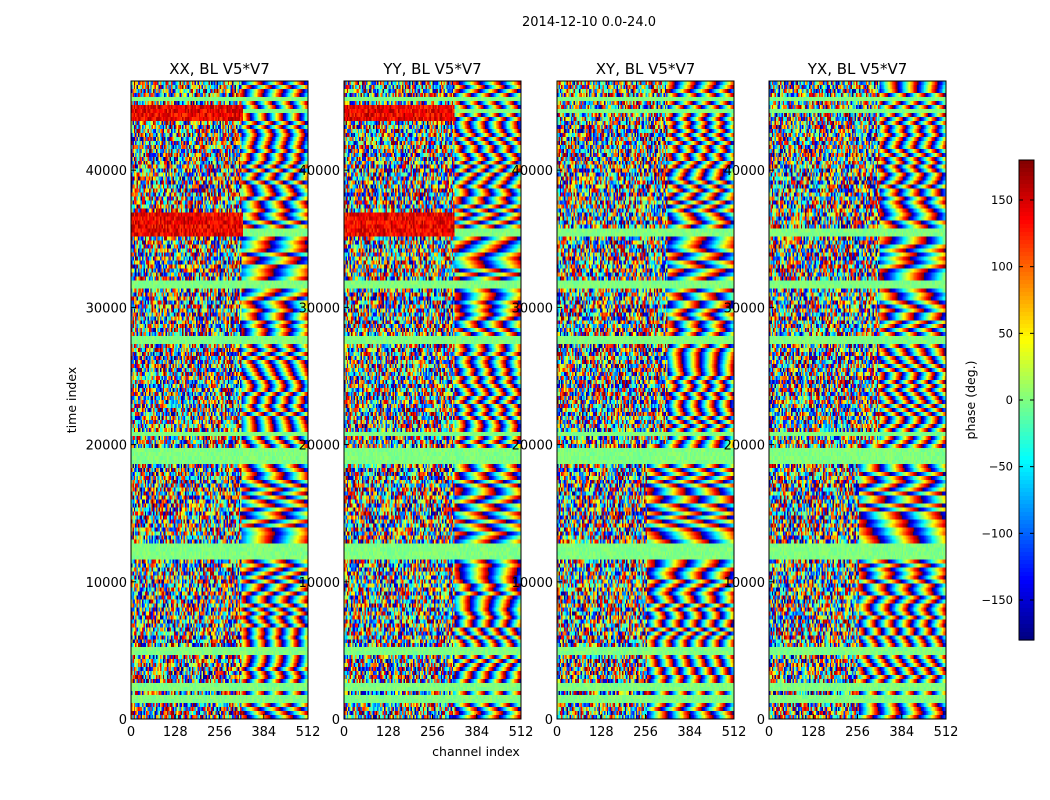 The height and width of the screenshot is (800, 1050). I want to click on colorbar-tick-label: 50, so click(1005, 333).